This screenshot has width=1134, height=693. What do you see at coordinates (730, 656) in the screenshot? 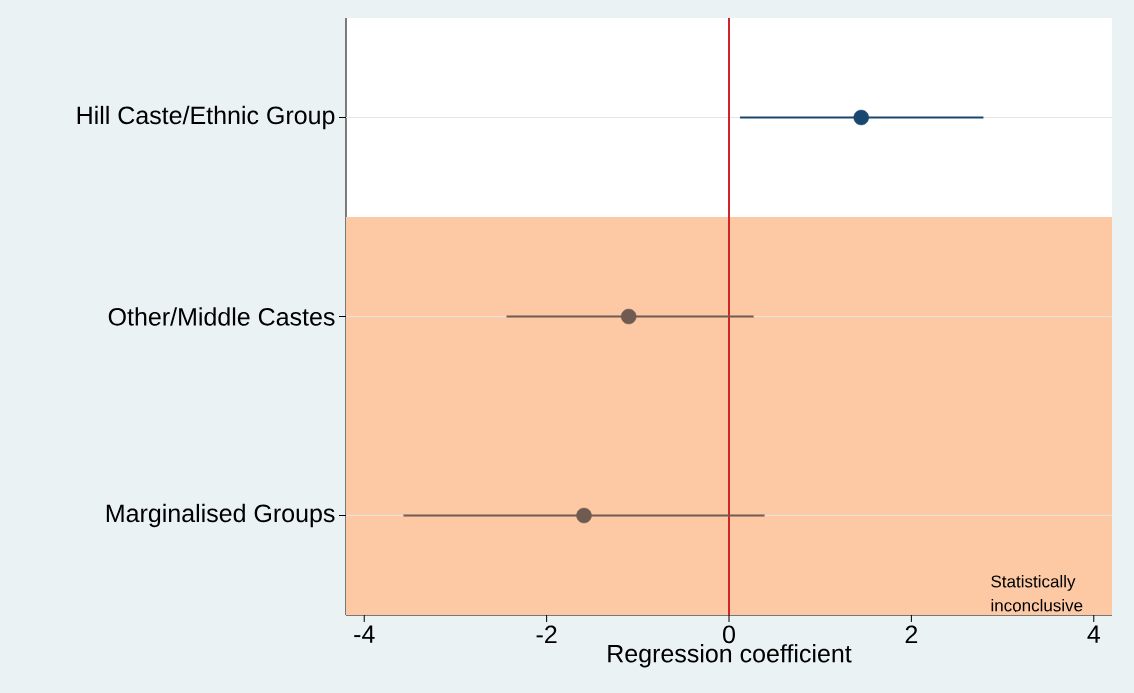
I see `x-axis-title: Regression coefficient` at bounding box center [730, 656].